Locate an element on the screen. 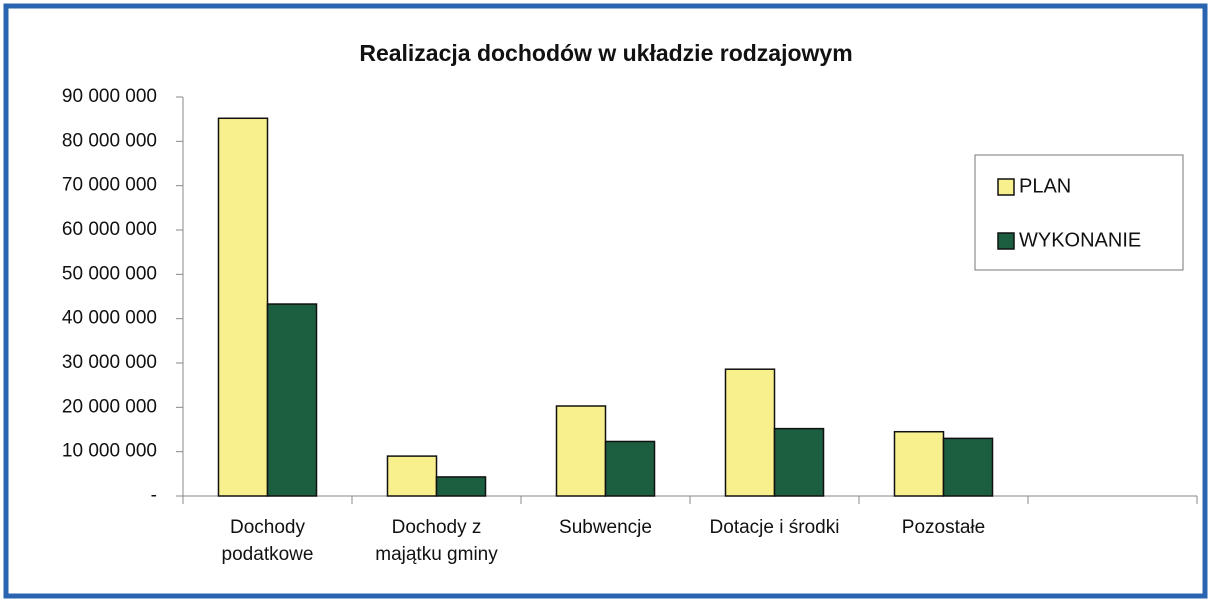  y-tick-label: 90 000 000 is located at coordinates (109, 96).